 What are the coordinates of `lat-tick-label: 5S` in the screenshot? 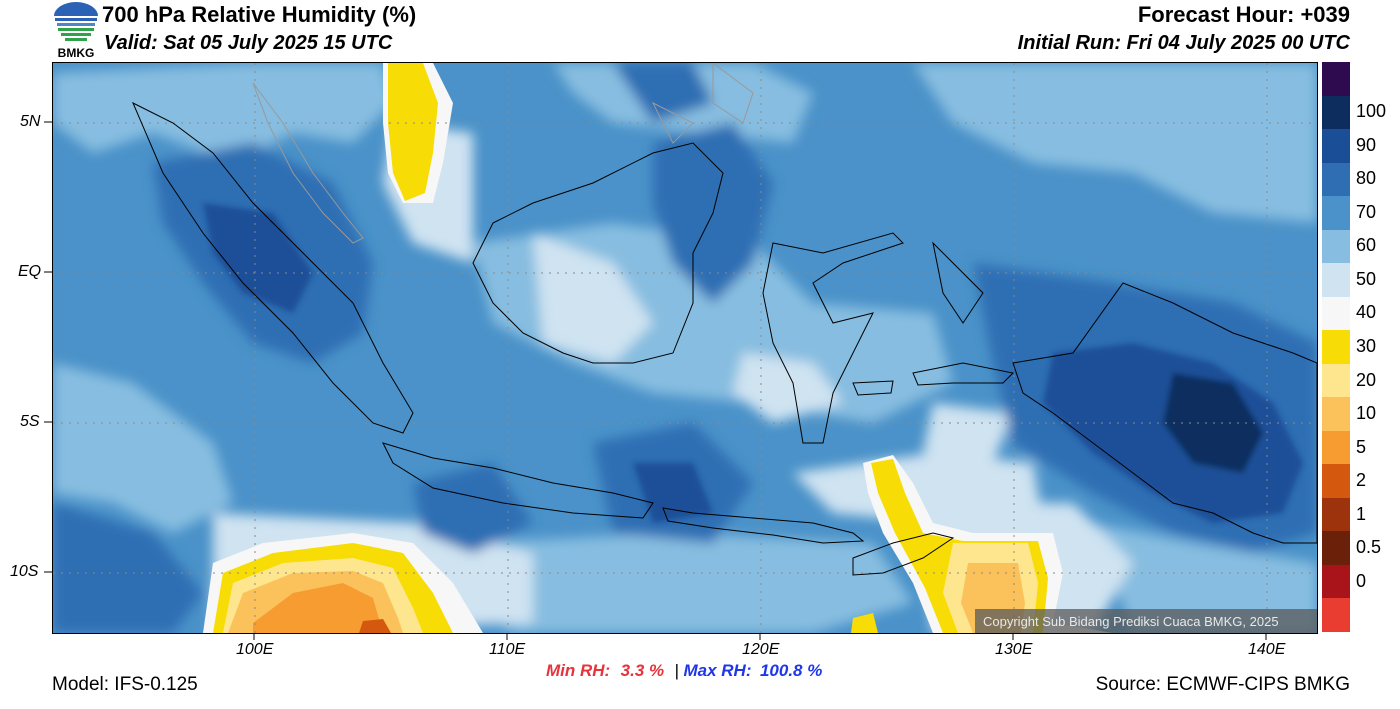 It's located at (30, 421).